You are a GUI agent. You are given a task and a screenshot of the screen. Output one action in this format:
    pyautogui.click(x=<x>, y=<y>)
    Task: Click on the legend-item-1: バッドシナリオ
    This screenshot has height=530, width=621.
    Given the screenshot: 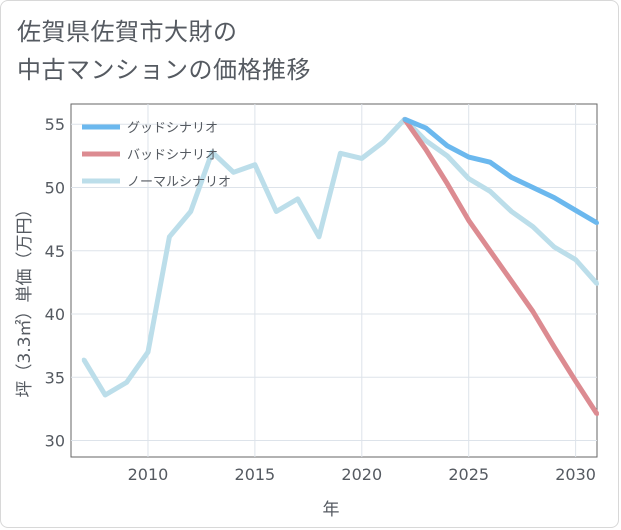 What is the action you would take?
    pyautogui.click(x=150, y=155)
    